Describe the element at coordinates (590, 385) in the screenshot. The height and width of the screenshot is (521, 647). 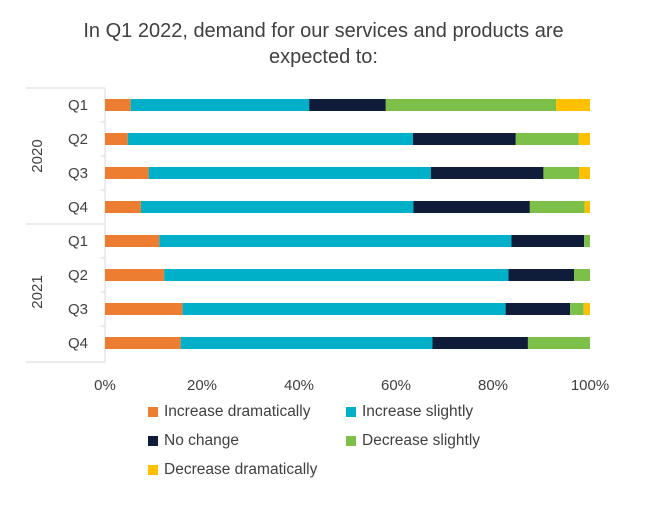
I see `x-tick-label: 100%` at that location.